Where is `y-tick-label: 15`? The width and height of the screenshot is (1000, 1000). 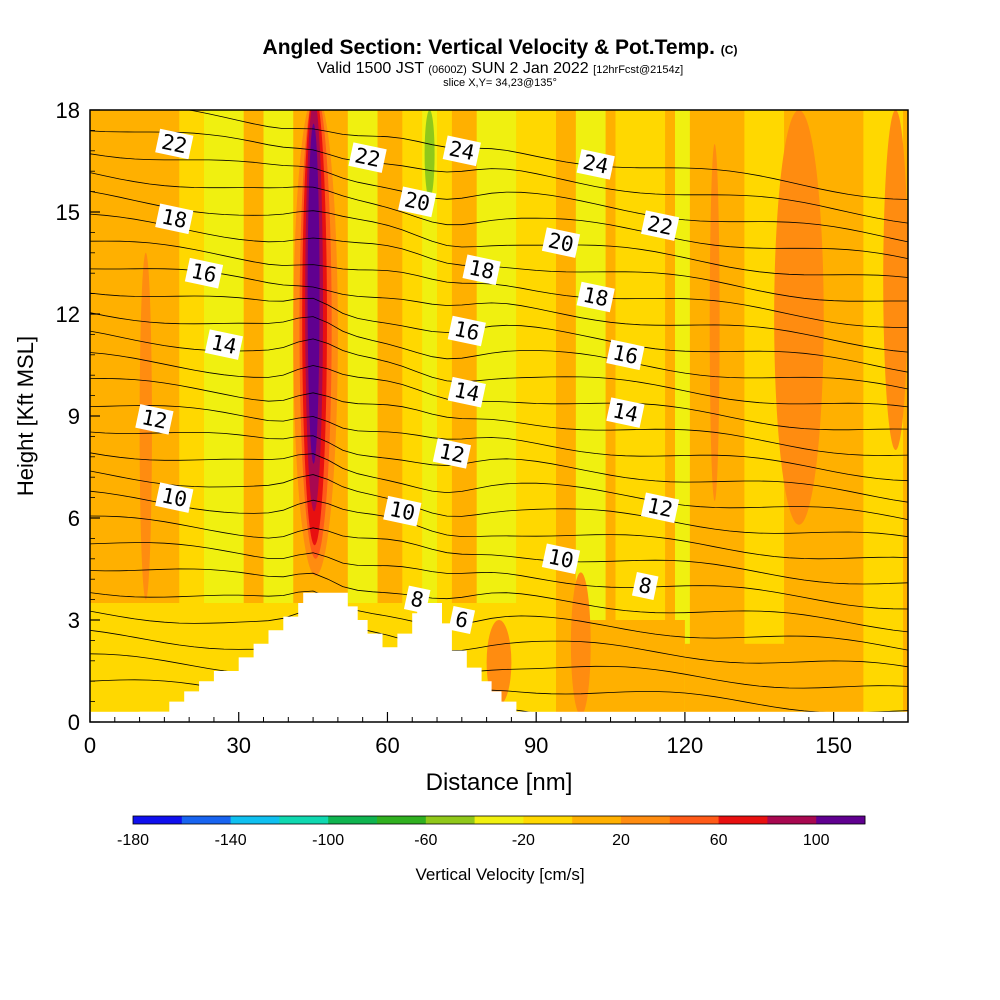
y-tick-label: 15 is located at coordinates (68, 212).